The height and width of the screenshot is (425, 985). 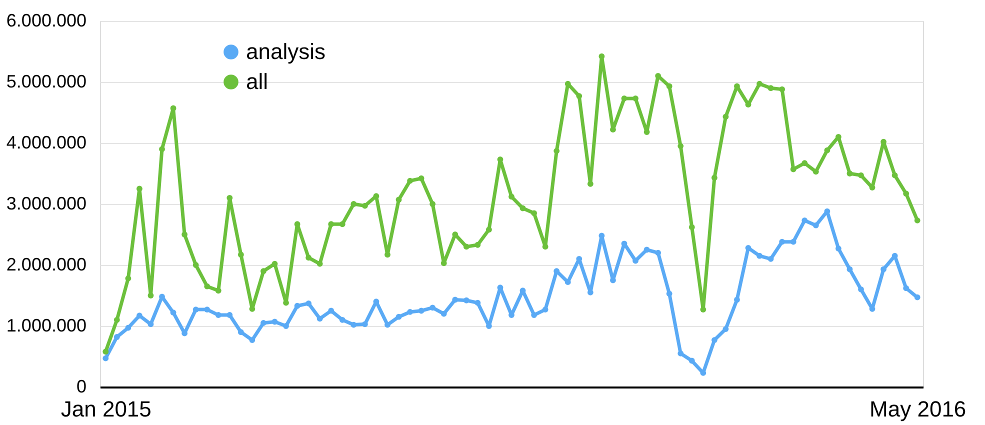 What do you see at coordinates (918, 409) in the screenshot?
I see `x-tick-label: May 2016` at bounding box center [918, 409].